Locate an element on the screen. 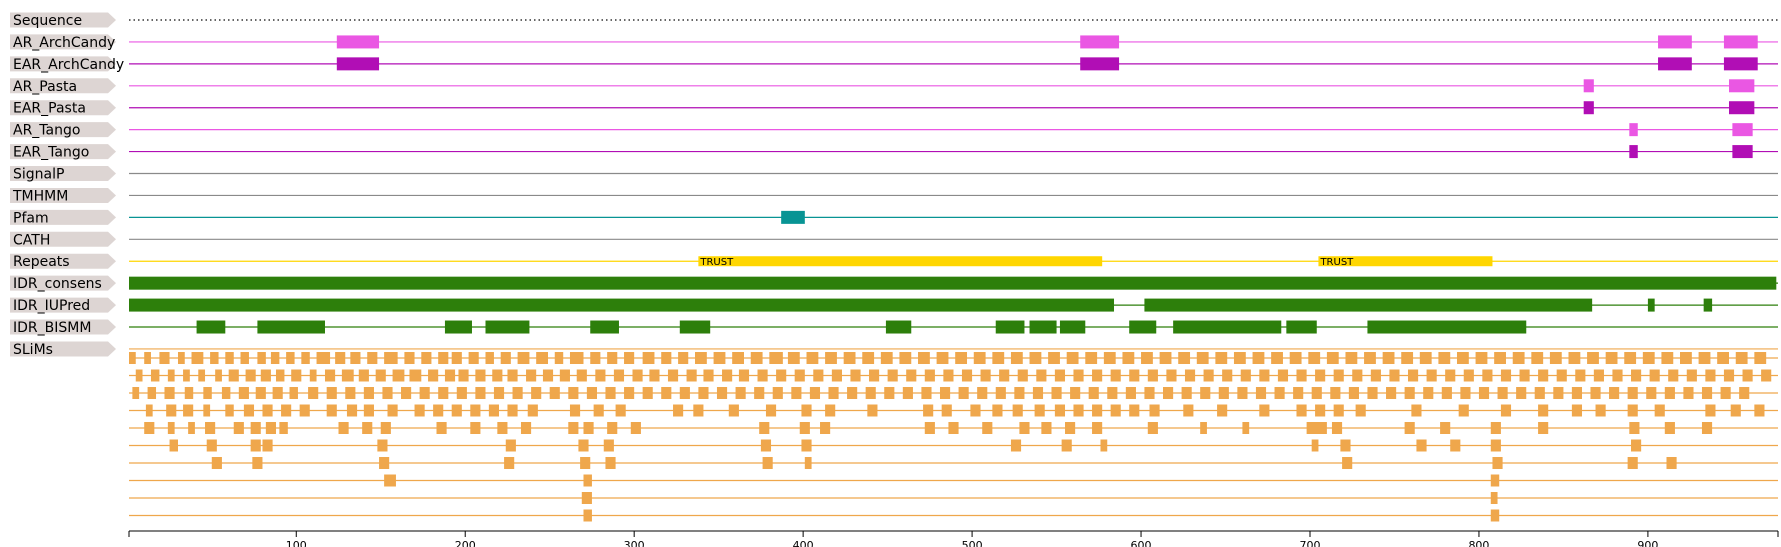  track-label-ar-archcandy: AR_ArchCandy is located at coordinates (64, 43).